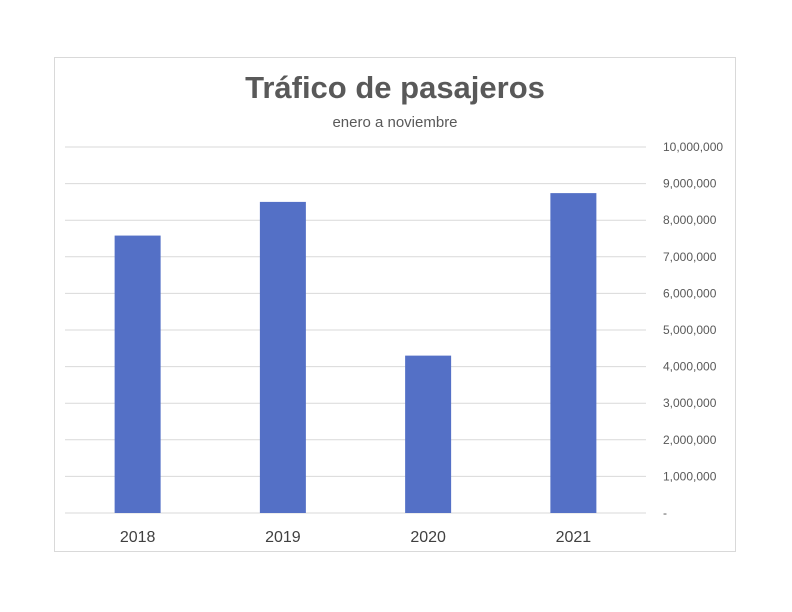  Describe the element at coordinates (665, 513) in the screenshot. I see `y-tick-label: -` at that location.